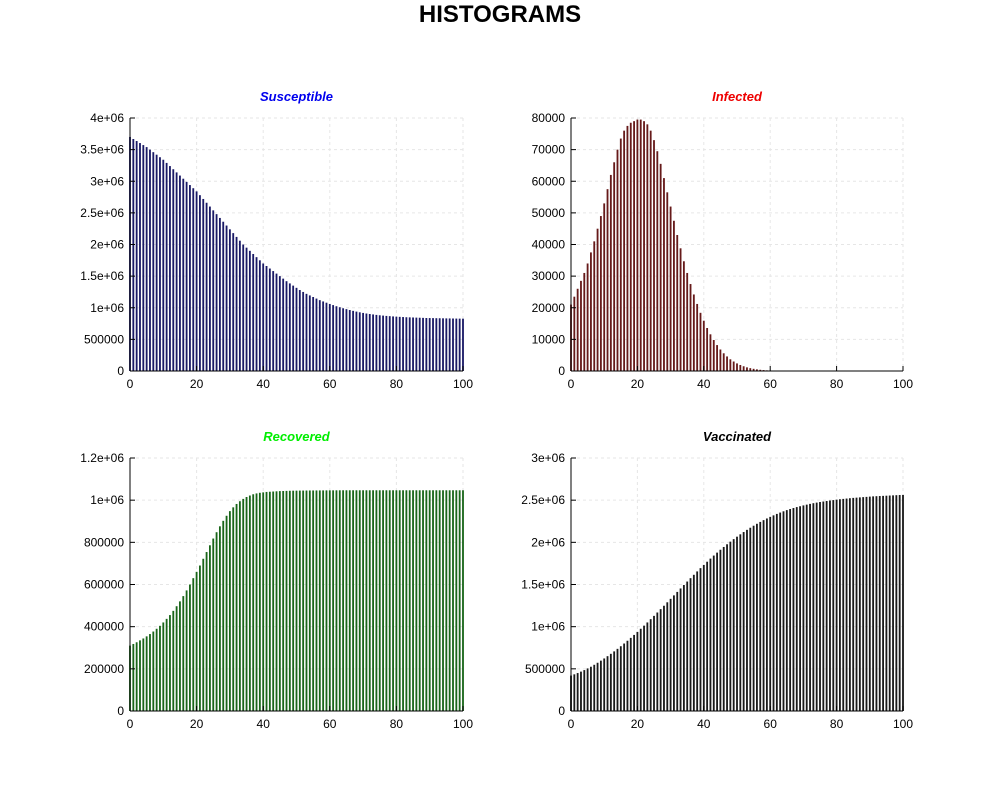 The height and width of the screenshot is (800, 1000). I want to click on recovered-panel-title: Recovered, so click(297, 436).